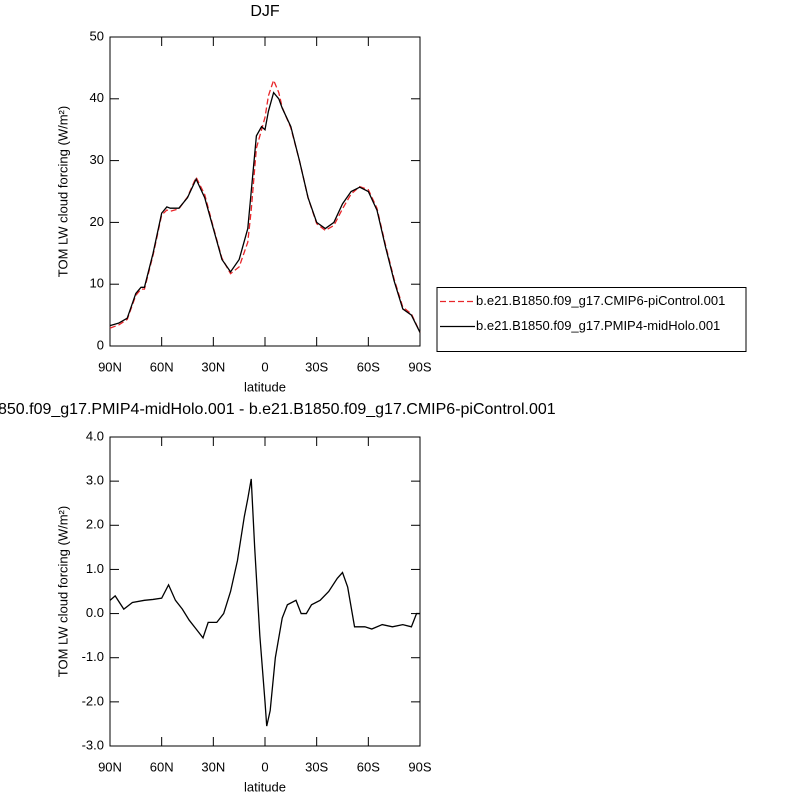 This screenshot has height=800, width=800. What do you see at coordinates (97, 35) in the screenshot?
I see `y-tick-label: 50` at bounding box center [97, 35].